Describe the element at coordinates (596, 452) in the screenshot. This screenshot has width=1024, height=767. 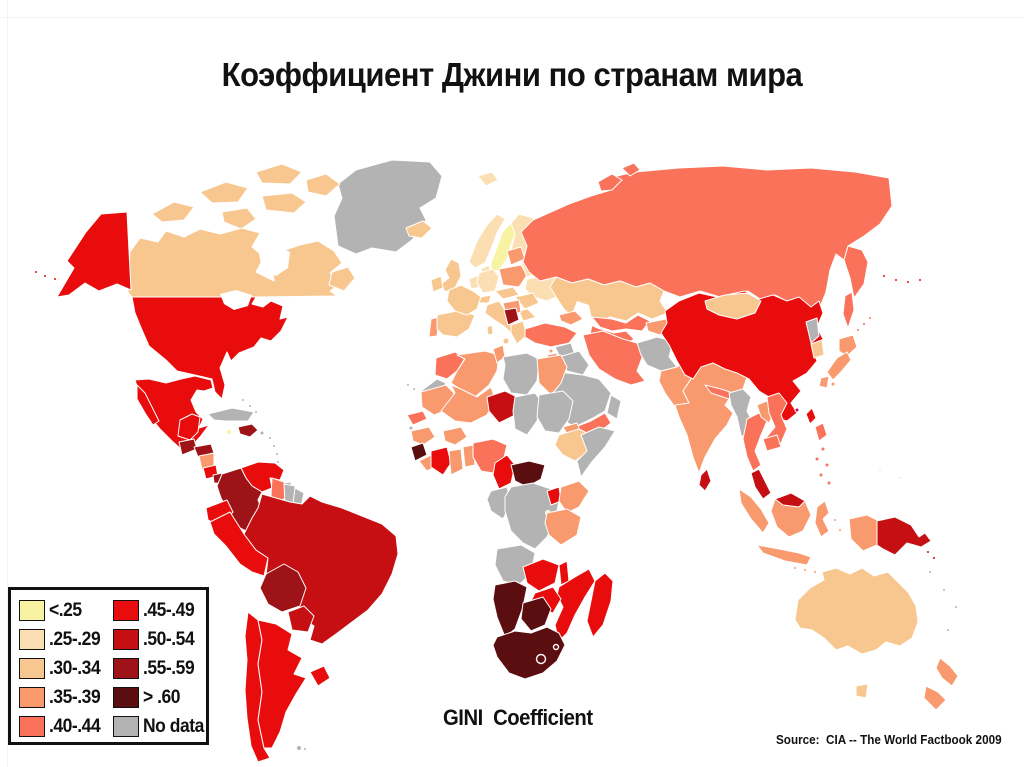
I see `region-somalia` at that location.